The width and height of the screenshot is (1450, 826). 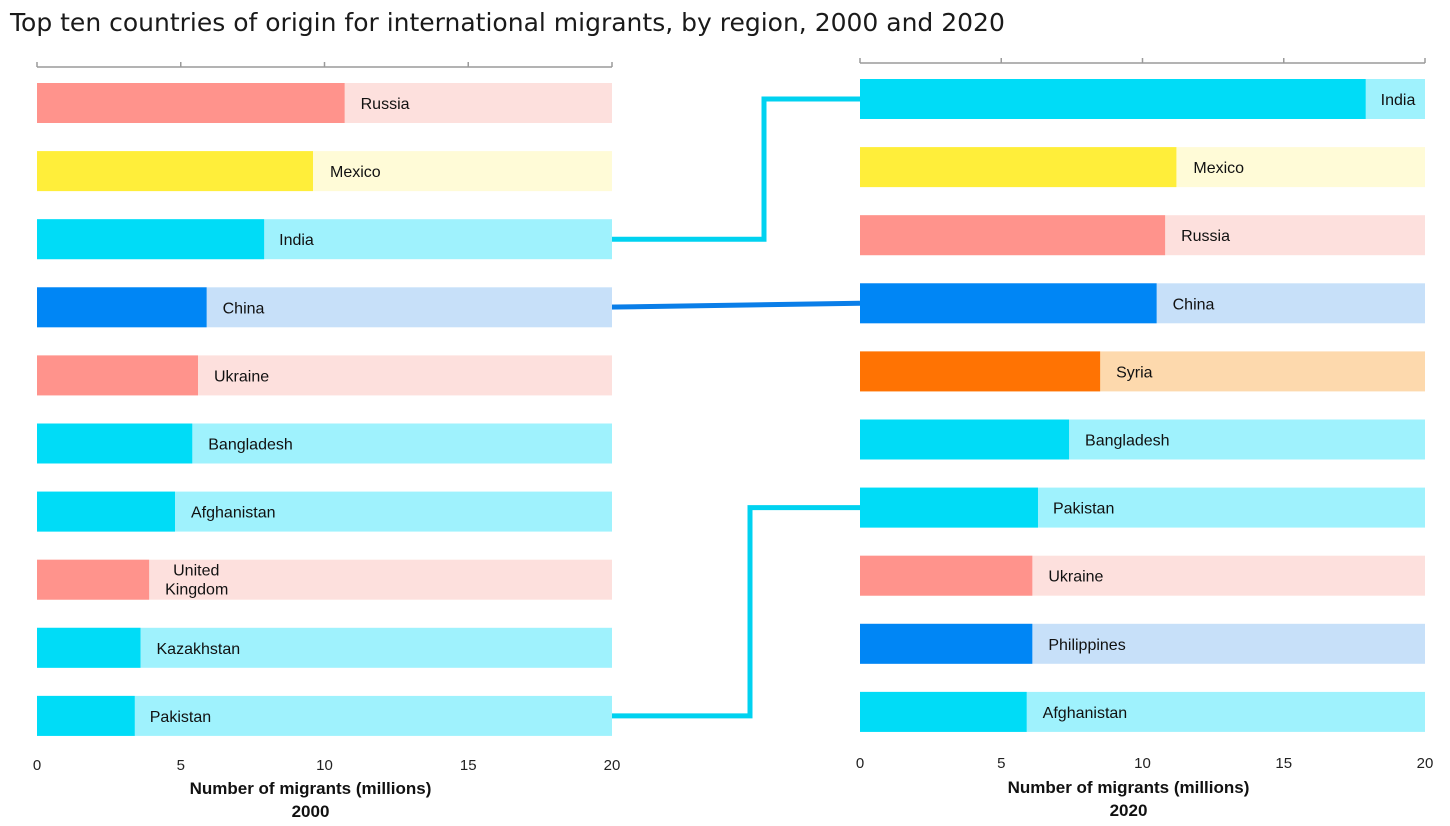 What do you see at coordinates (93, 579) in the screenshot?
I see `bar-united-kingdom` at bounding box center [93, 579].